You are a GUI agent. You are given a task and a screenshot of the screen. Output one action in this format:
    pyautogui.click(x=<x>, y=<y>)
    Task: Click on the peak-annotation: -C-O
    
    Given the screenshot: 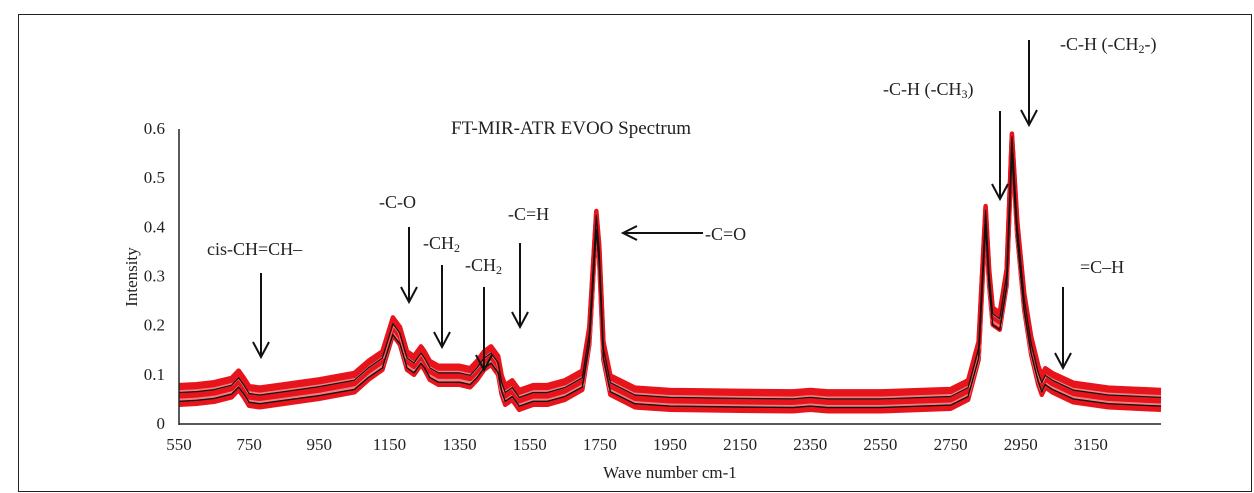 What is the action you would take?
    pyautogui.click(x=398, y=248)
    